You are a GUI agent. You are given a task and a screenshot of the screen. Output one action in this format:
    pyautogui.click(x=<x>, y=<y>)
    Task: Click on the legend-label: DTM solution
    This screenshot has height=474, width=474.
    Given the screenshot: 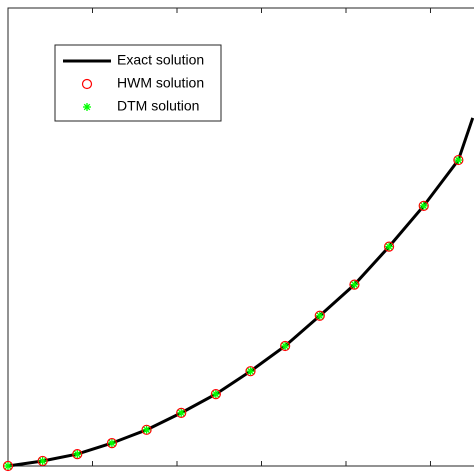 What is the action you would take?
    pyautogui.click(x=158, y=106)
    